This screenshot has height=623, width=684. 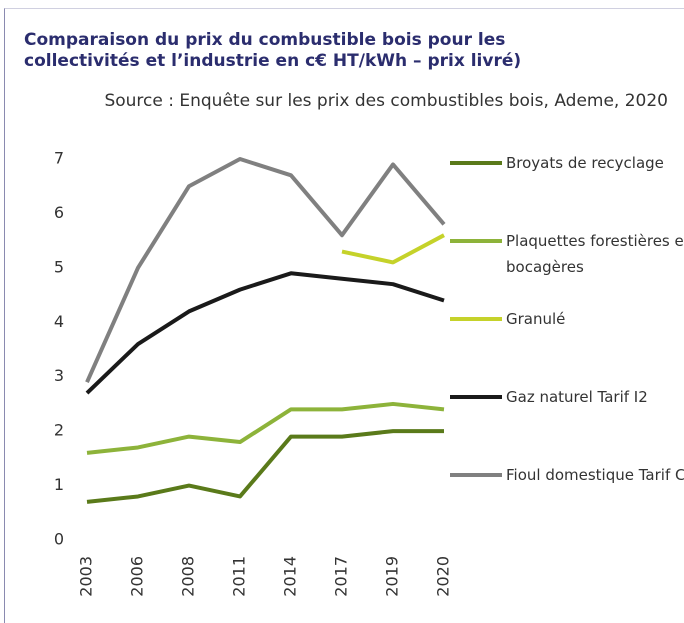 I want to click on legend-entry: Gaz naturel Tarif I2, so click(x=567, y=397).